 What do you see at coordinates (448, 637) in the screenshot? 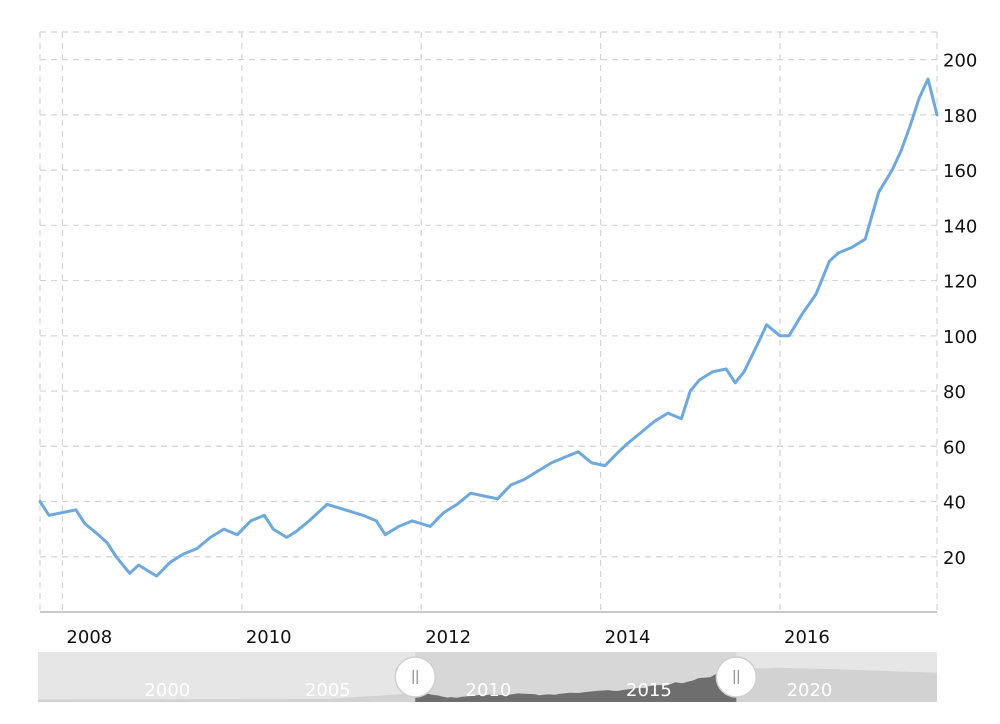
I see `x-tick-label: 2012` at bounding box center [448, 637].